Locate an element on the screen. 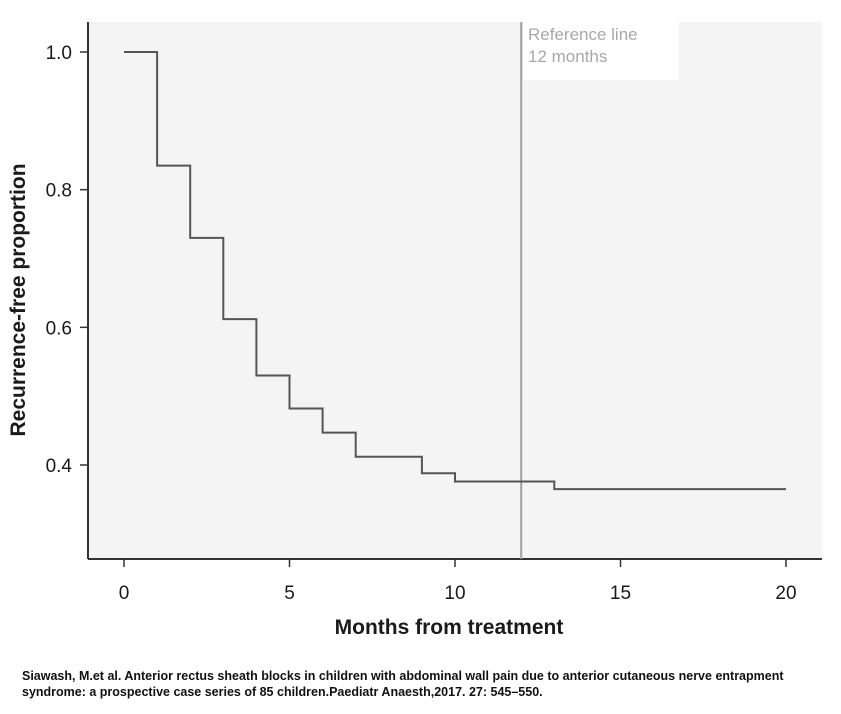  y-tick-label: 0.8 is located at coordinates (59, 191).